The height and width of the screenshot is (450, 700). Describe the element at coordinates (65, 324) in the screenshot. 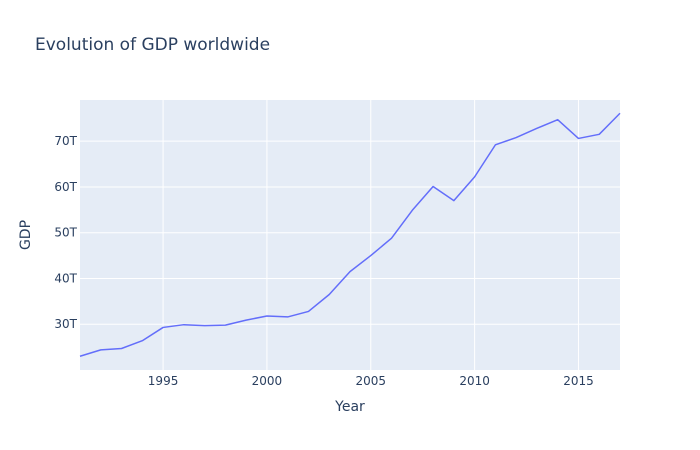

I see `y-tick-label: 30T` at that location.